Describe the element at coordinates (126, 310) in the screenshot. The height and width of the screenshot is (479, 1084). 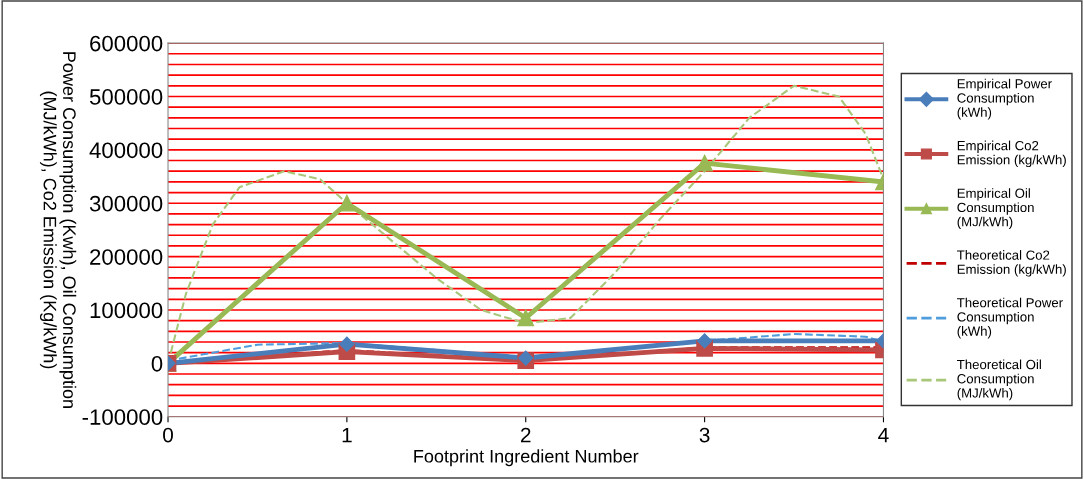
I see `y-tick-label: 100000` at that location.